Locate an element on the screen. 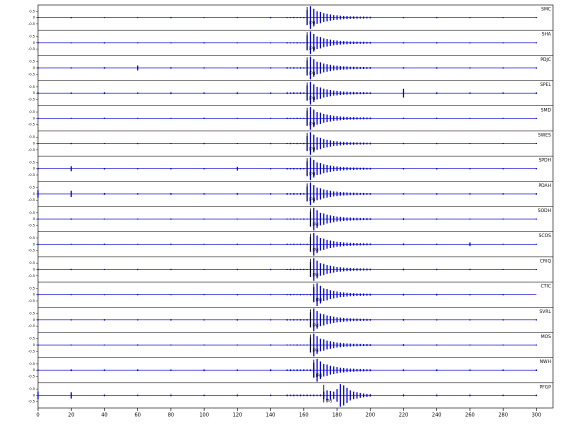  station-name: PDAH is located at coordinates (544, 186).